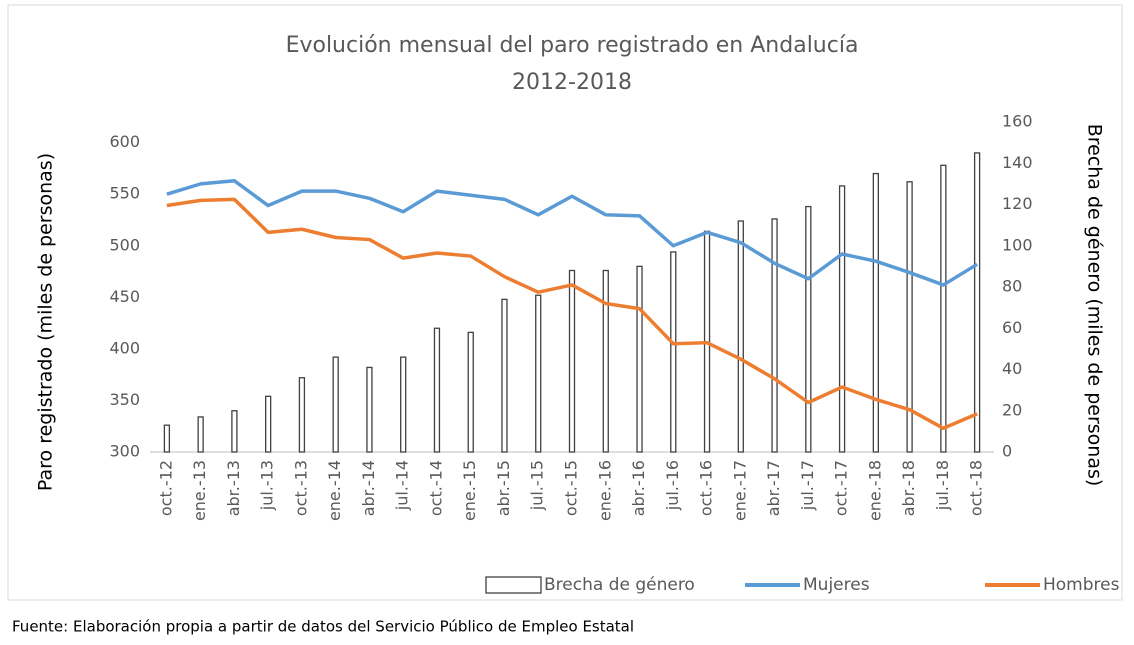 The width and height of the screenshot is (1134, 645). I want to click on y-tick-label: 450, so click(124, 296).